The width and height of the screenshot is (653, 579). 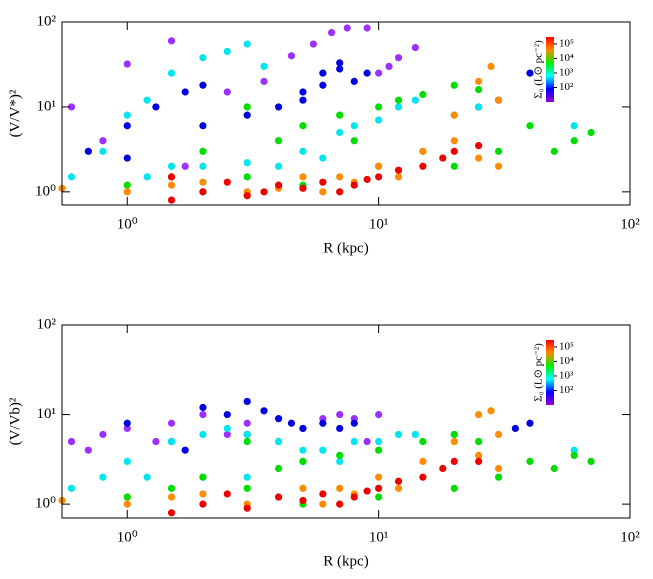 I want to click on x-axis-label: R (kpc), so click(x=345, y=248).